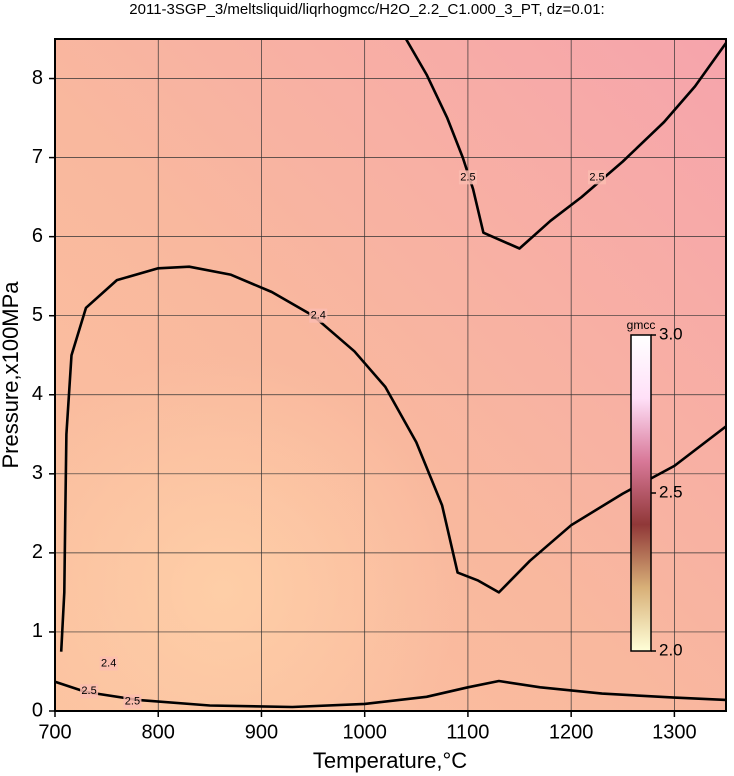  What do you see at coordinates (641, 493) in the screenshot?
I see `colorbar-scale` at bounding box center [641, 493].